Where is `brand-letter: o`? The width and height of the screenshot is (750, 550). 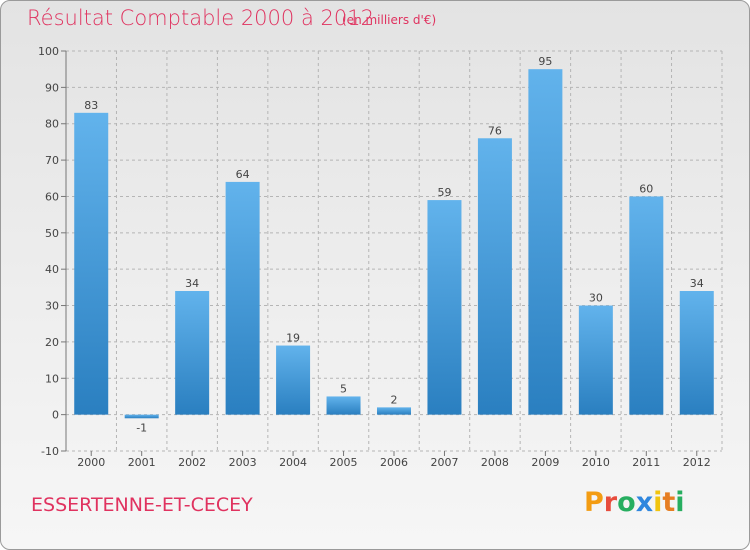 brand-letter: o is located at coordinates (626, 502).